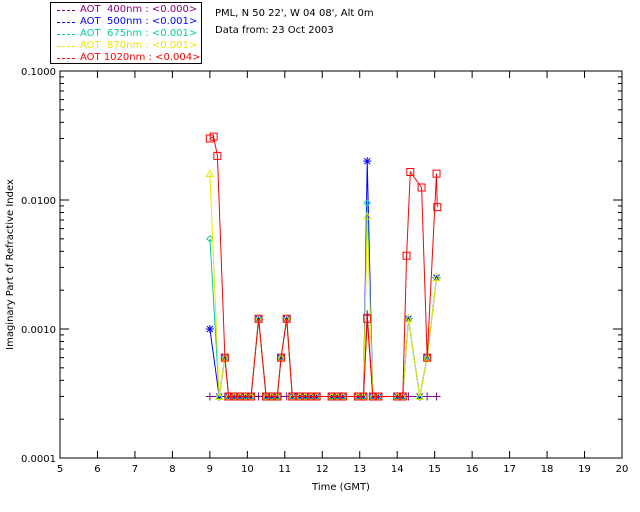 This screenshot has width=640, height=512. What do you see at coordinates (472, 469) in the screenshot?
I see `x-tick-label: 16` at bounding box center [472, 469].